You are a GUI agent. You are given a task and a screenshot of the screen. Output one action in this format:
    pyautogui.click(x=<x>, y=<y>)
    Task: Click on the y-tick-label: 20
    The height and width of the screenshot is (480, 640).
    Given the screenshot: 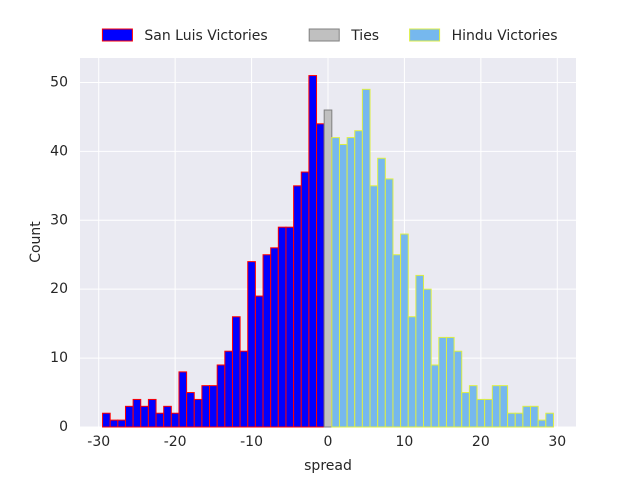 What is the action you would take?
    pyautogui.click(x=59, y=289)
    